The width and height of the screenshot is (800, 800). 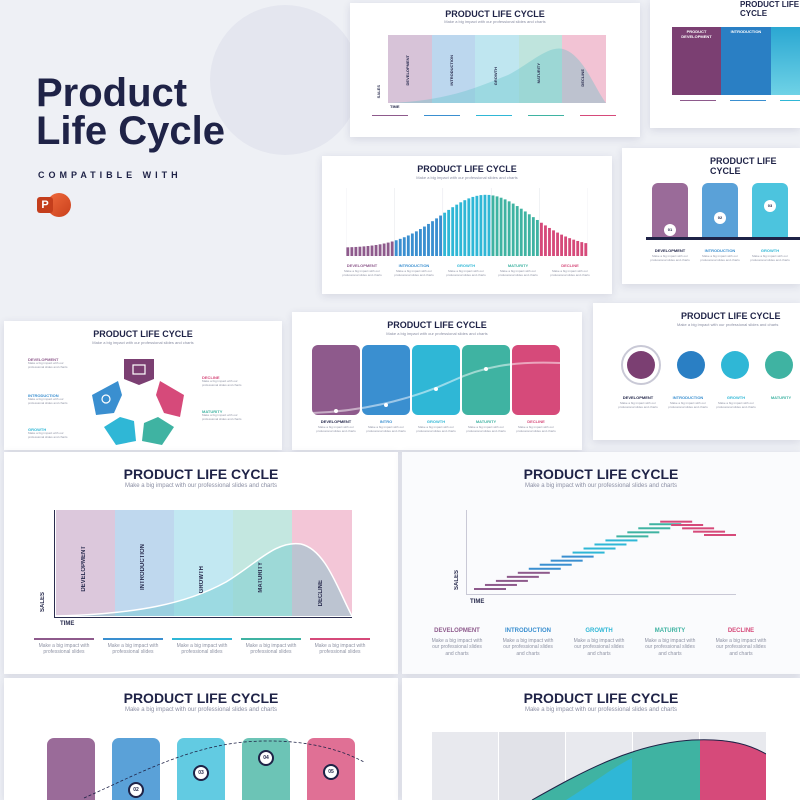 I want to click on sales-bar-chart, so click(x=467, y=222).